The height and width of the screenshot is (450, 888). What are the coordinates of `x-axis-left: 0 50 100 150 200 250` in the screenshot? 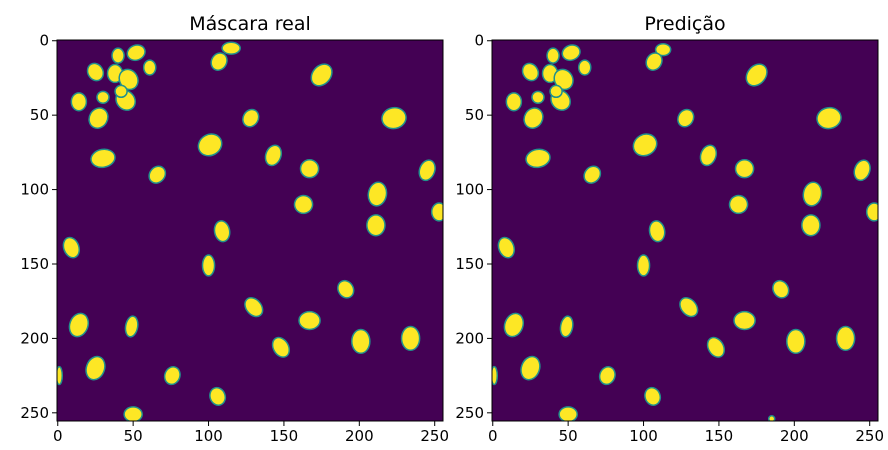 It's located at (251, 433).